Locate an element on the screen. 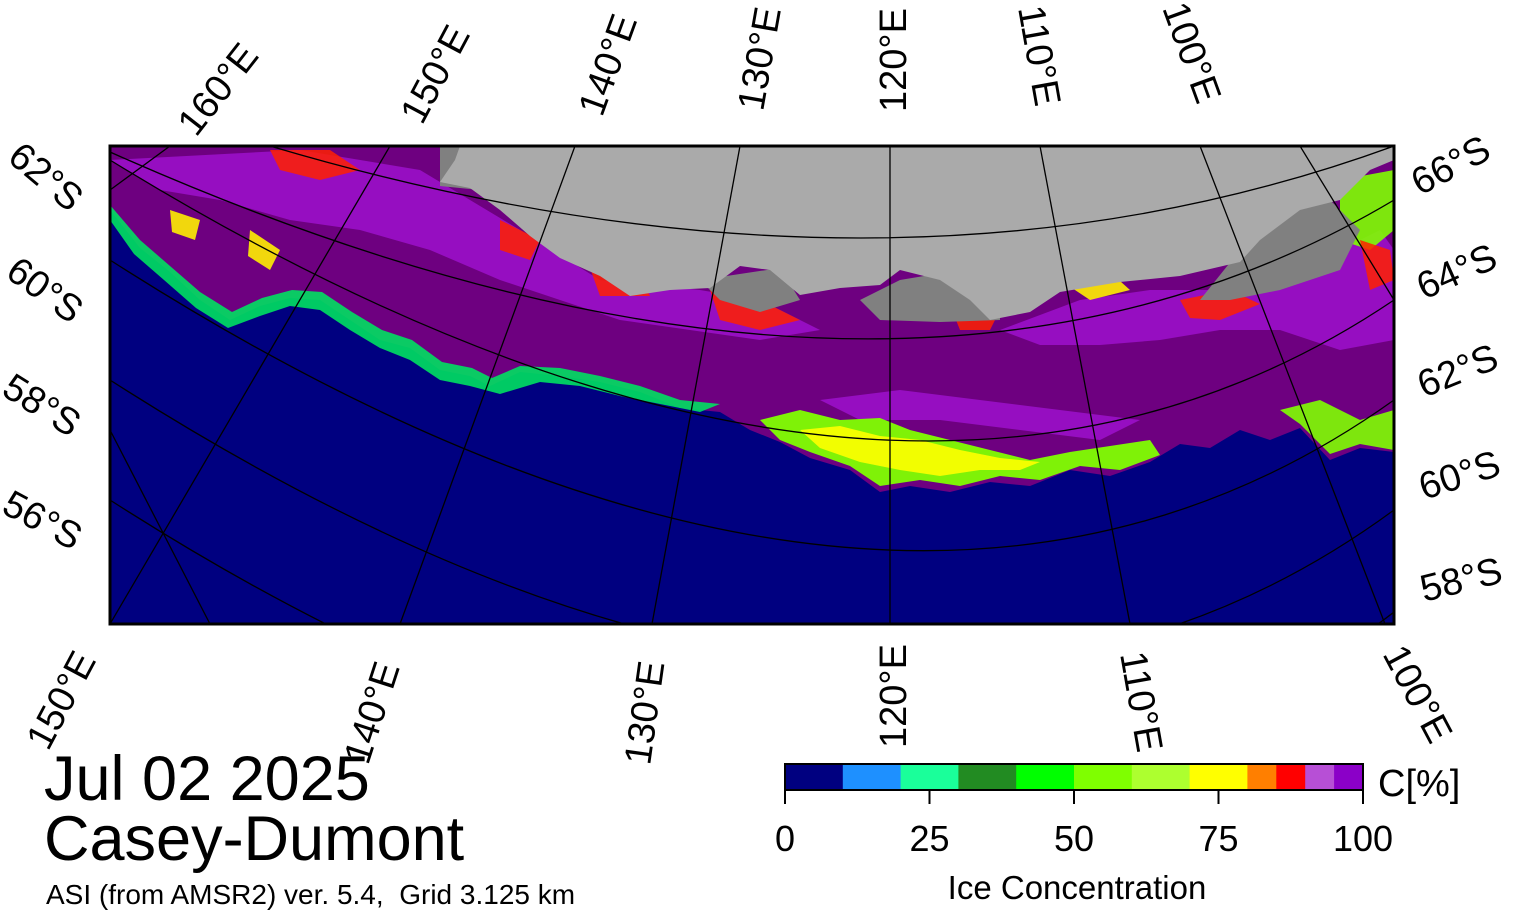 The height and width of the screenshot is (916, 1513). meridian-160e is located at coordinates (140, 168).